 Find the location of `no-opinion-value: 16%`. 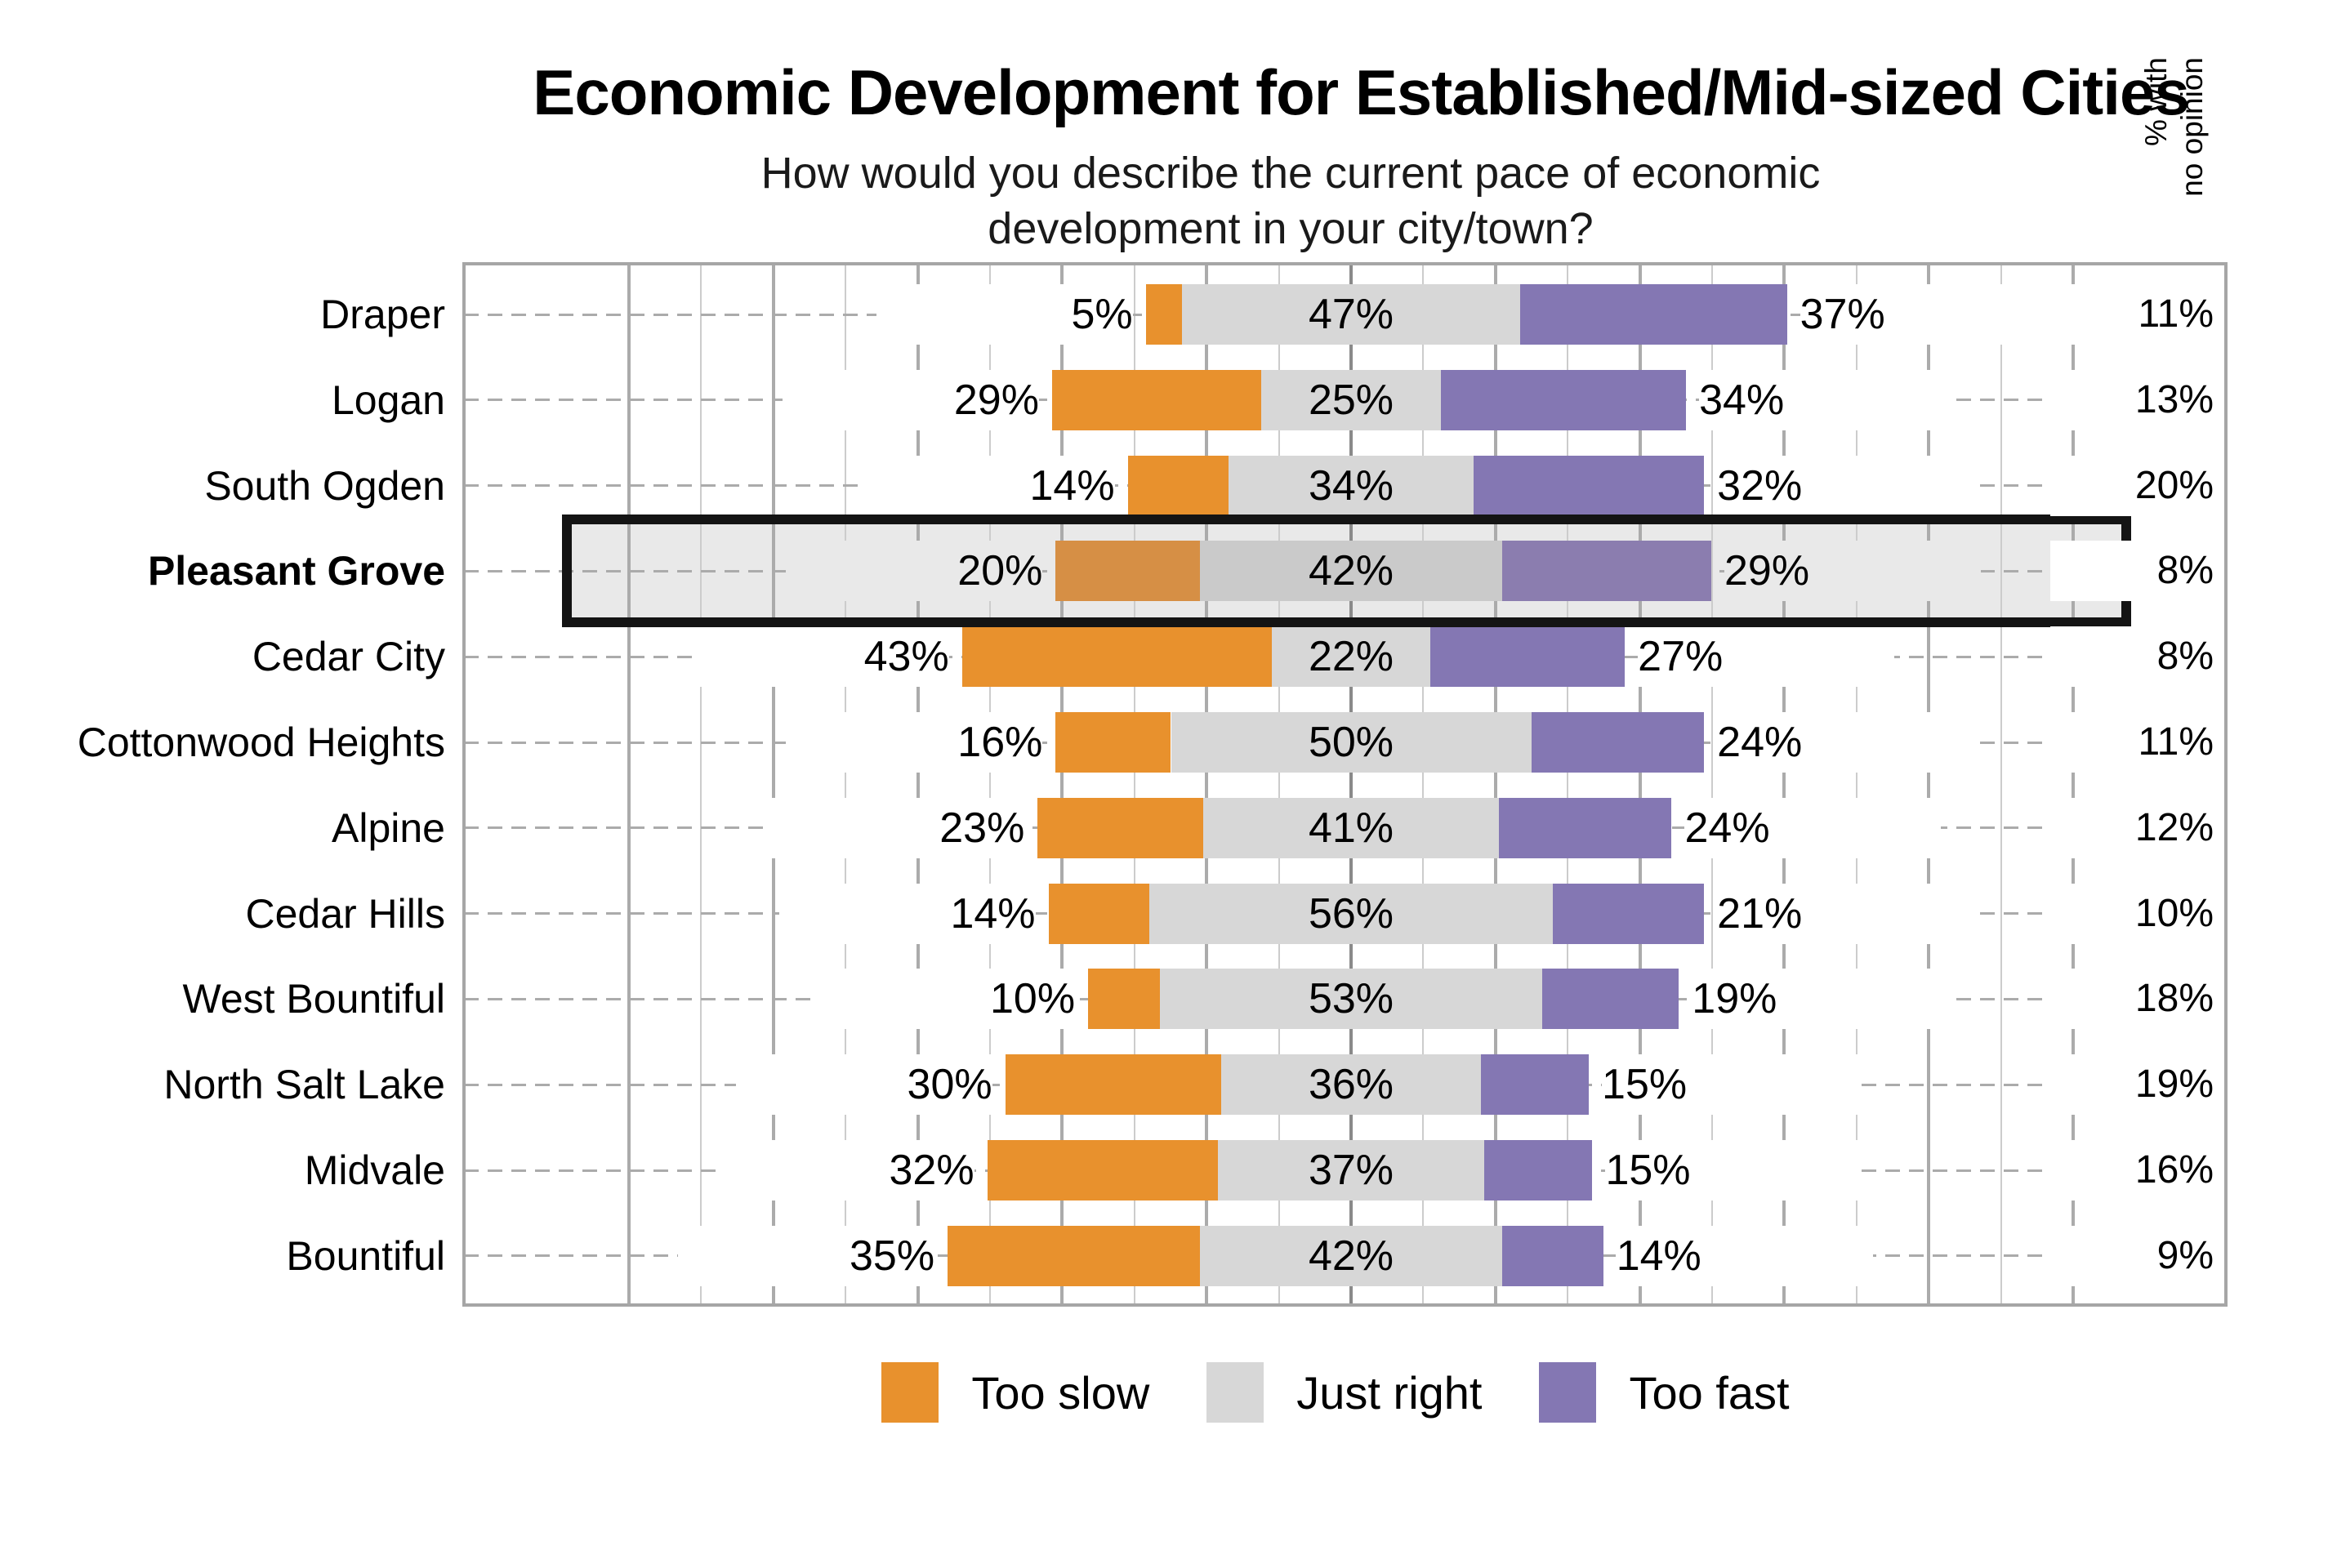

no-opinion-value: 16% is located at coordinates (2132, 1170).